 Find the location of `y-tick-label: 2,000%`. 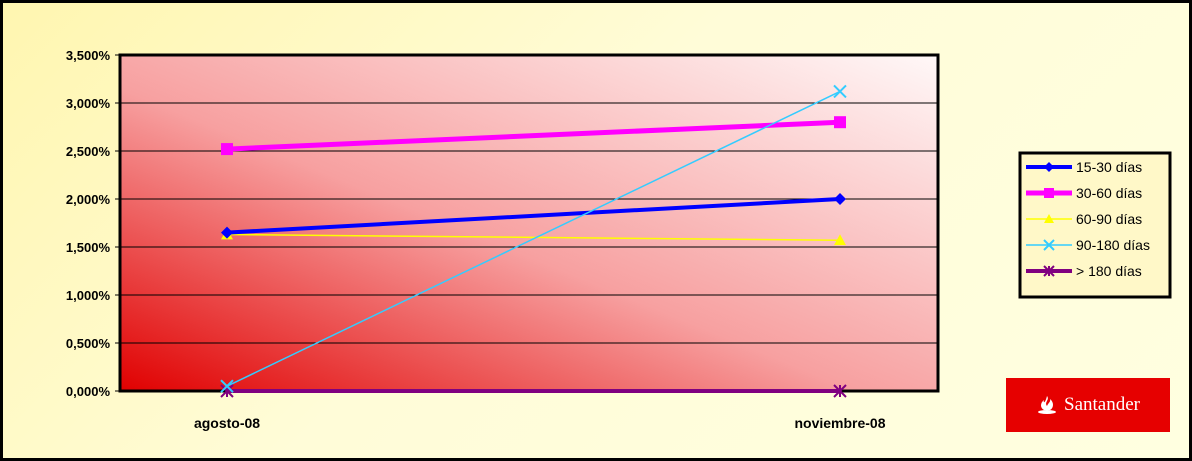

y-tick-label: 2,000% is located at coordinates (88, 199).